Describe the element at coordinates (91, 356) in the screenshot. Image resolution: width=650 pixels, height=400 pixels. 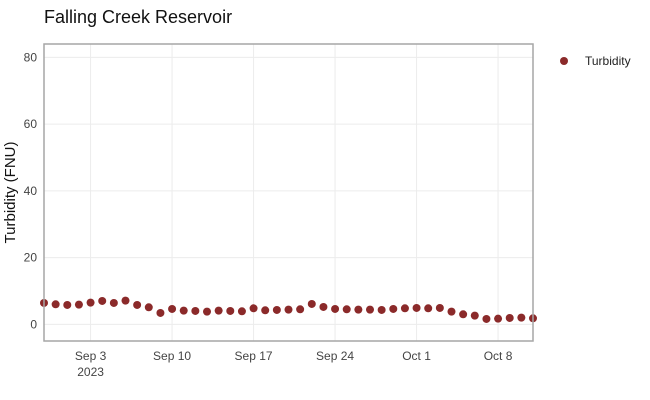
I see `x-tick-label: Sep 3` at that location.